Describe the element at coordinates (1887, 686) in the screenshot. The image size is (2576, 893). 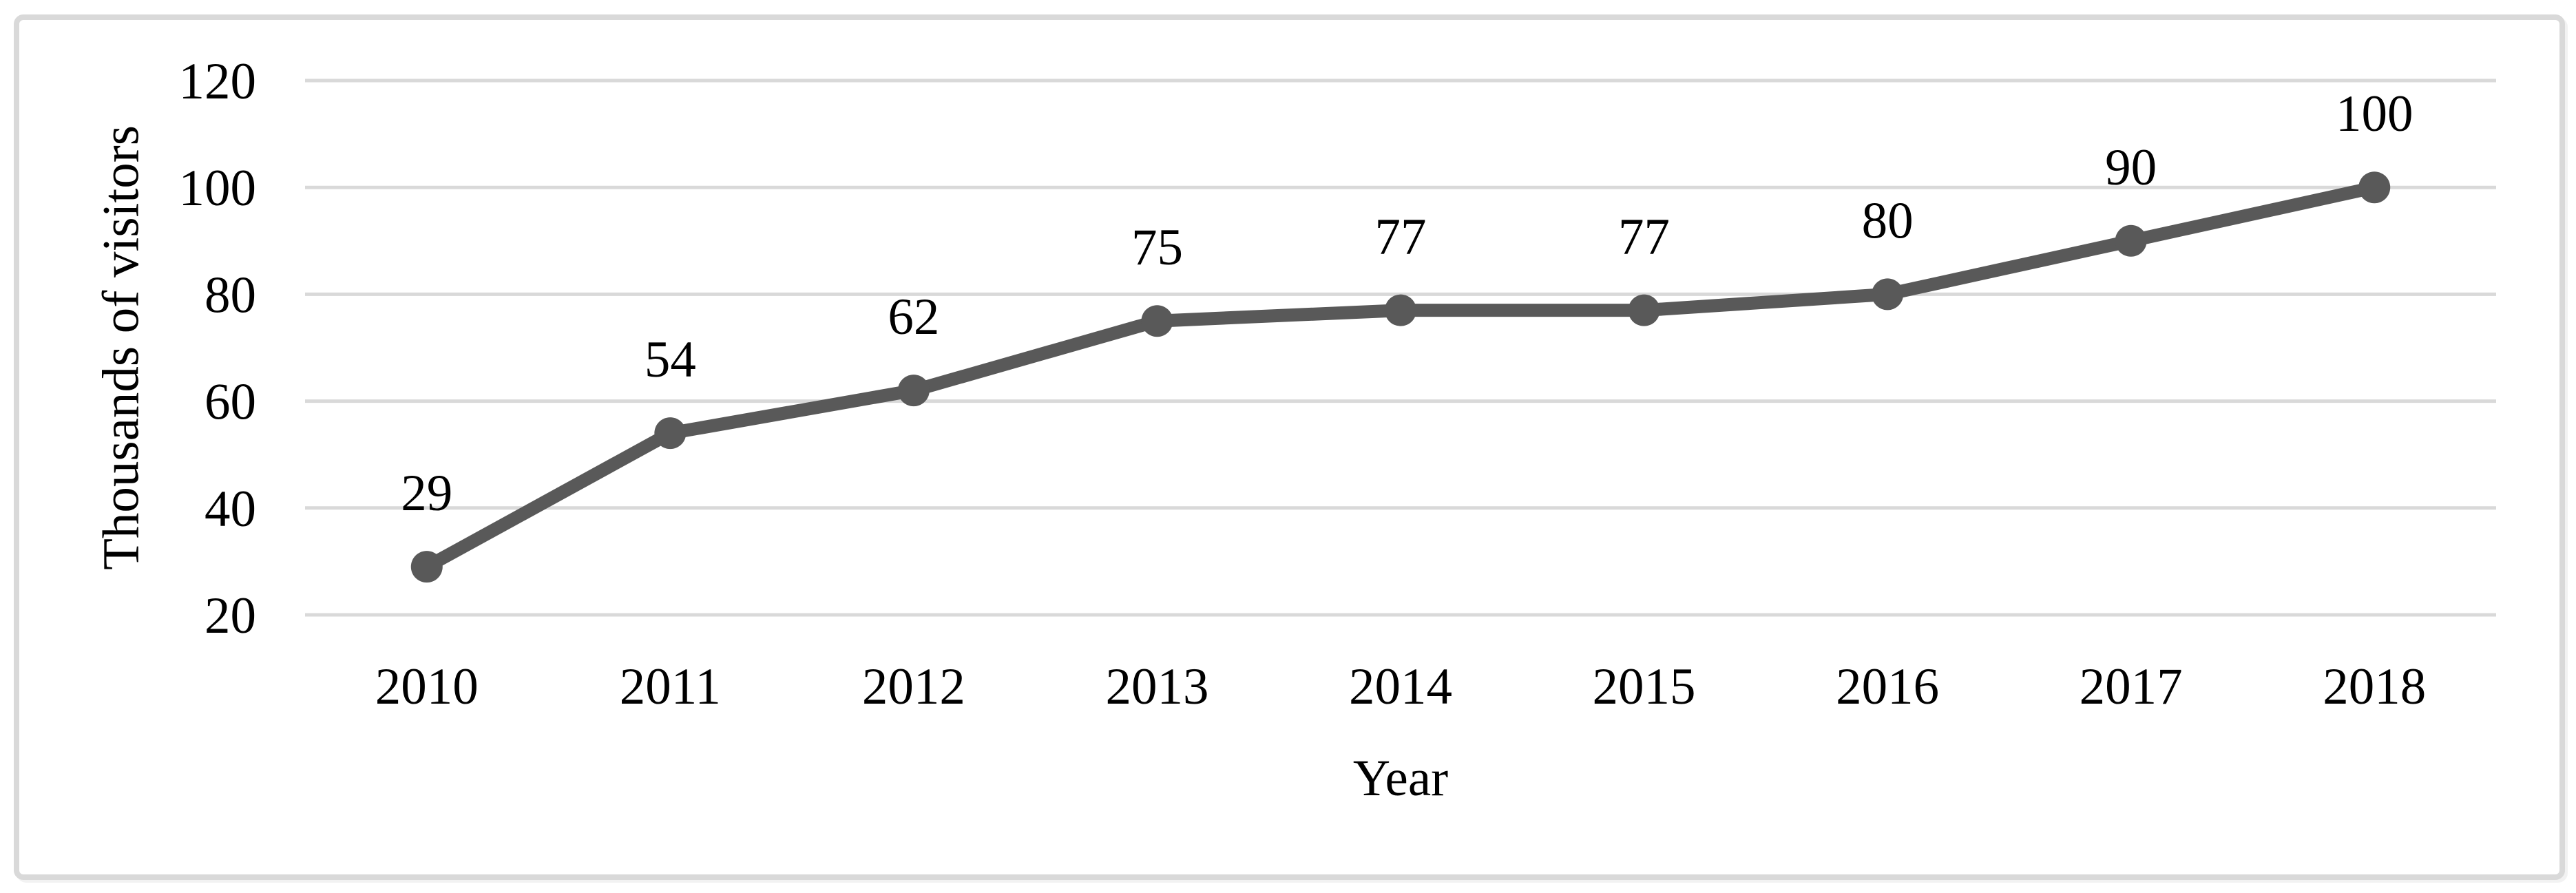
I see `x-tick-label: 2016` at that location.